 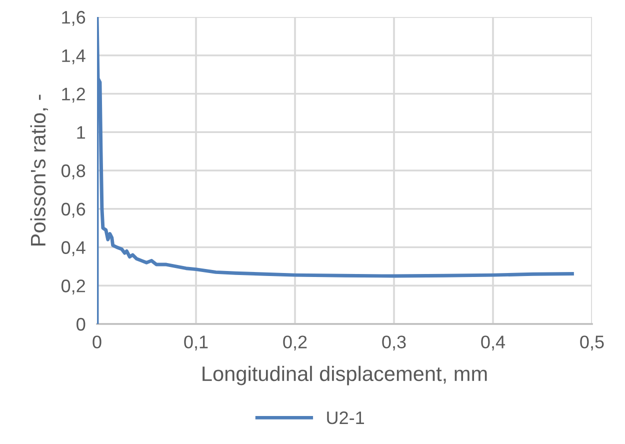 I want to click on x-tick-label: 0,3, so click(x=394, y=343).